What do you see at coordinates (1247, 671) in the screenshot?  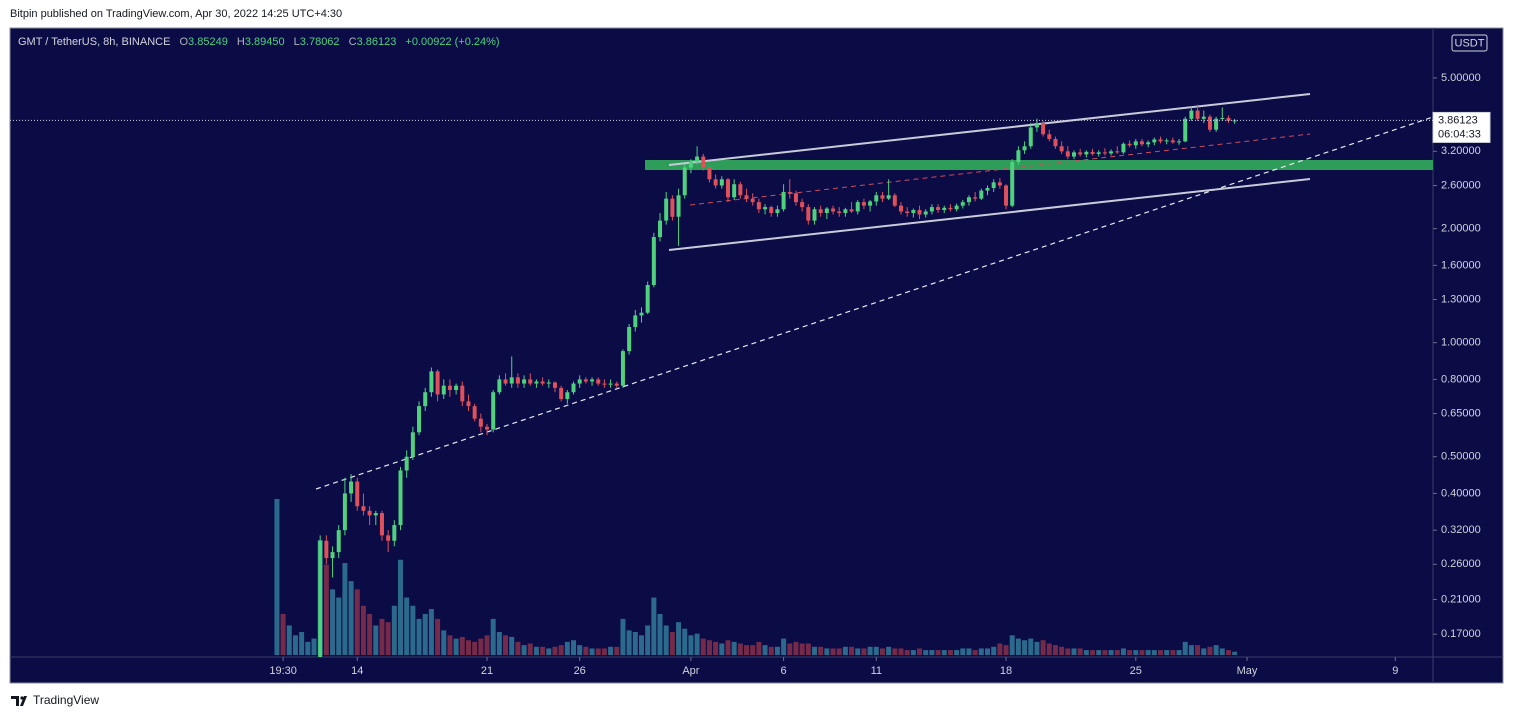 I see `x-tick-label: May` at bounding box center [1247, 671].